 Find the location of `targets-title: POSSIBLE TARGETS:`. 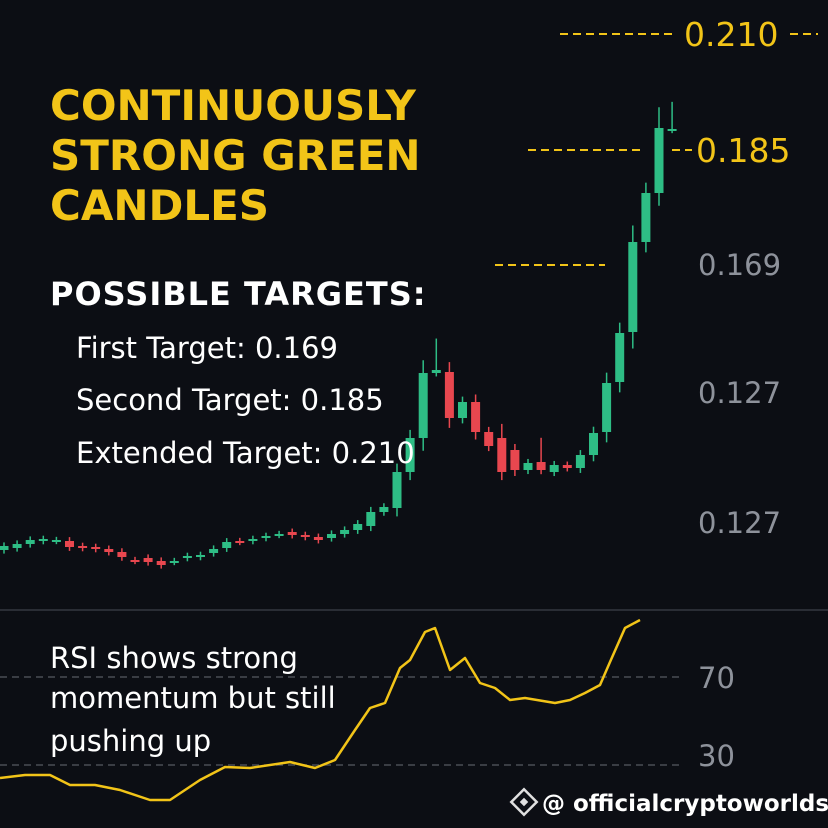

targets-title: POSSIBLE TARGETS: is located at coordinates (238, 294).